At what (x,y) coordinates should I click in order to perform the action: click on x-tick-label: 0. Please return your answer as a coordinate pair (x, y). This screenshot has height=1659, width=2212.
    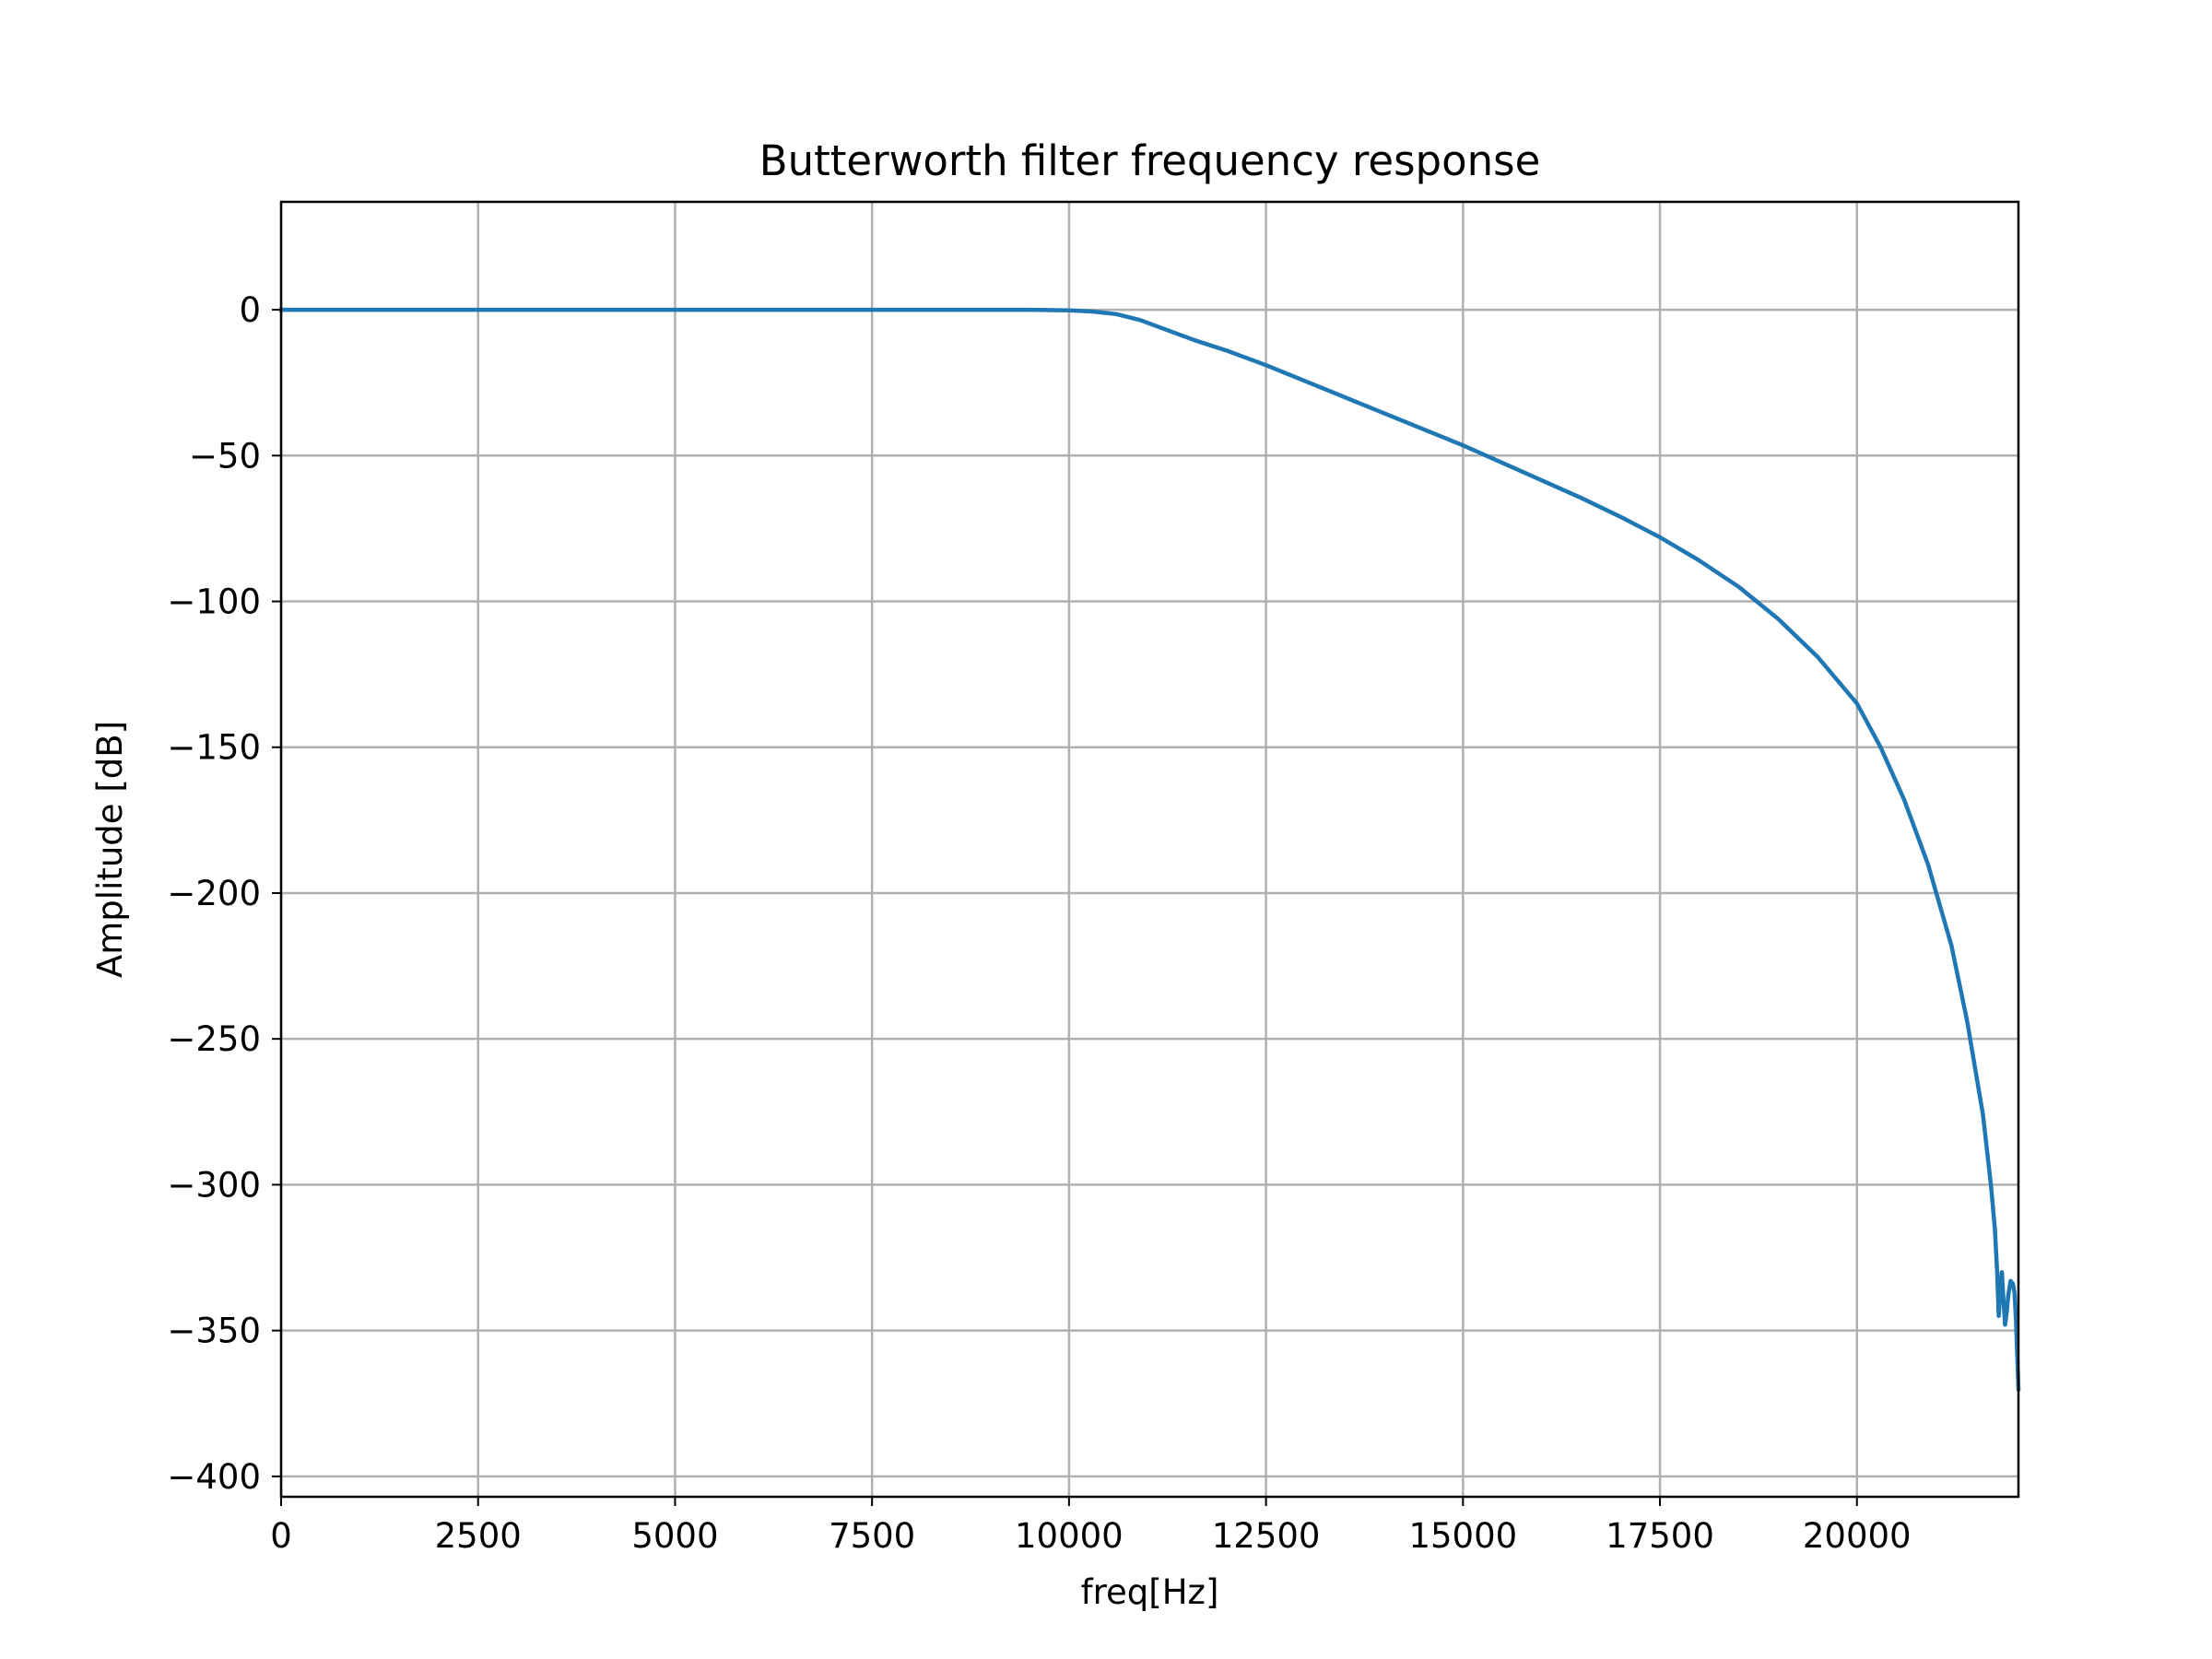
    Looking at the image, I should click on (281, 1536).